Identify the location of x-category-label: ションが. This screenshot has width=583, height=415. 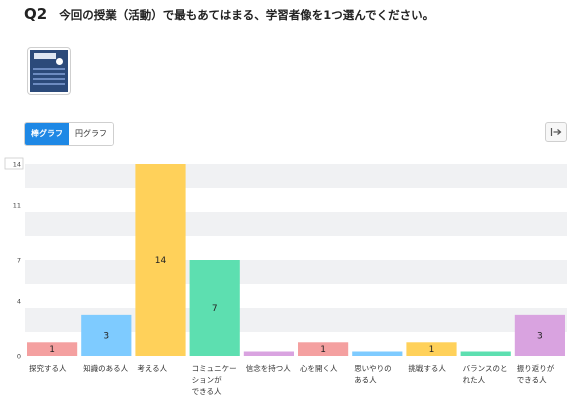
(207, 380).